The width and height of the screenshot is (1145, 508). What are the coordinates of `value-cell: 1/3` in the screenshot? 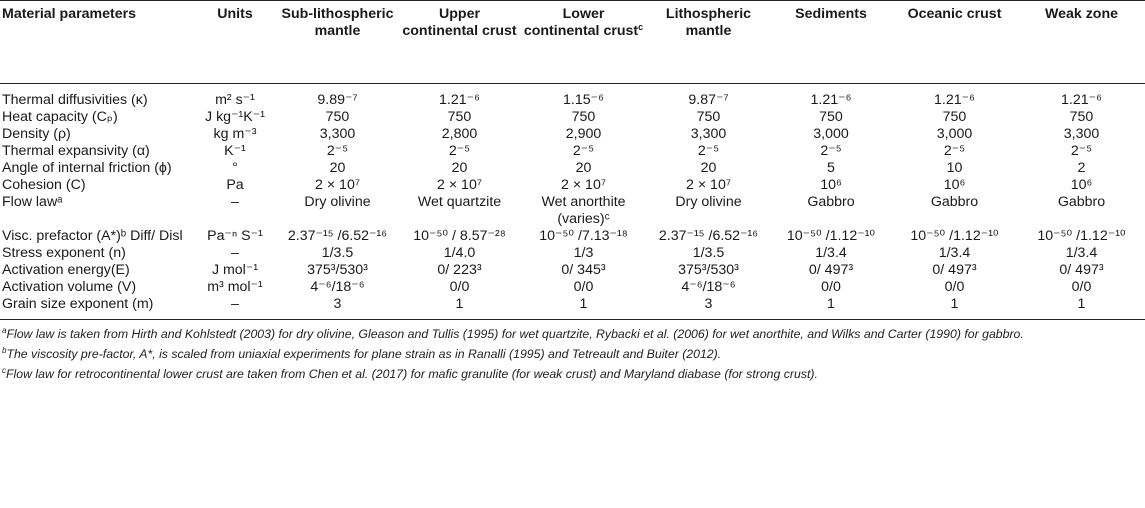 It's located at (583, 253).